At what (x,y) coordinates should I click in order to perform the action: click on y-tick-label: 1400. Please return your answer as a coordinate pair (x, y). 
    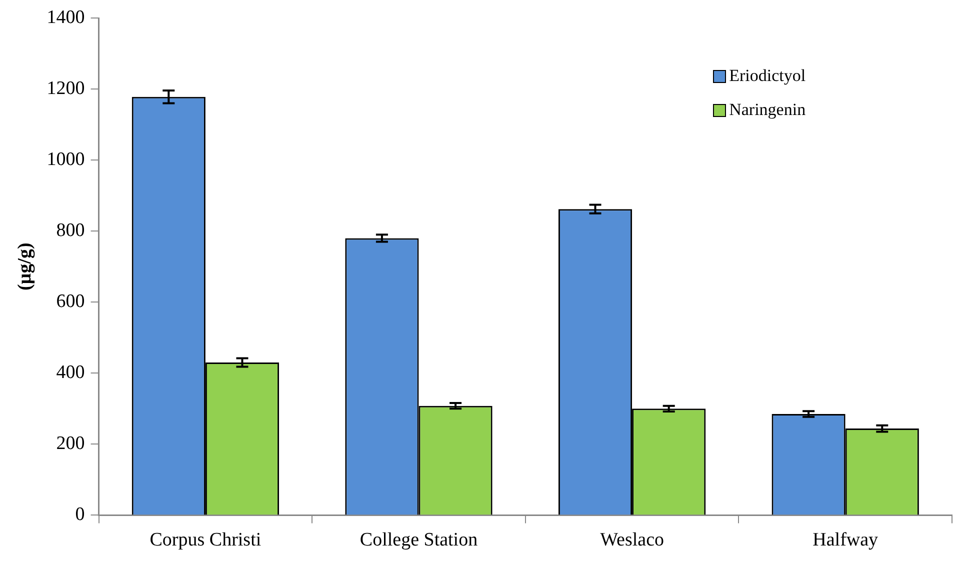
    Looking at the image, I should click on (65, 17).